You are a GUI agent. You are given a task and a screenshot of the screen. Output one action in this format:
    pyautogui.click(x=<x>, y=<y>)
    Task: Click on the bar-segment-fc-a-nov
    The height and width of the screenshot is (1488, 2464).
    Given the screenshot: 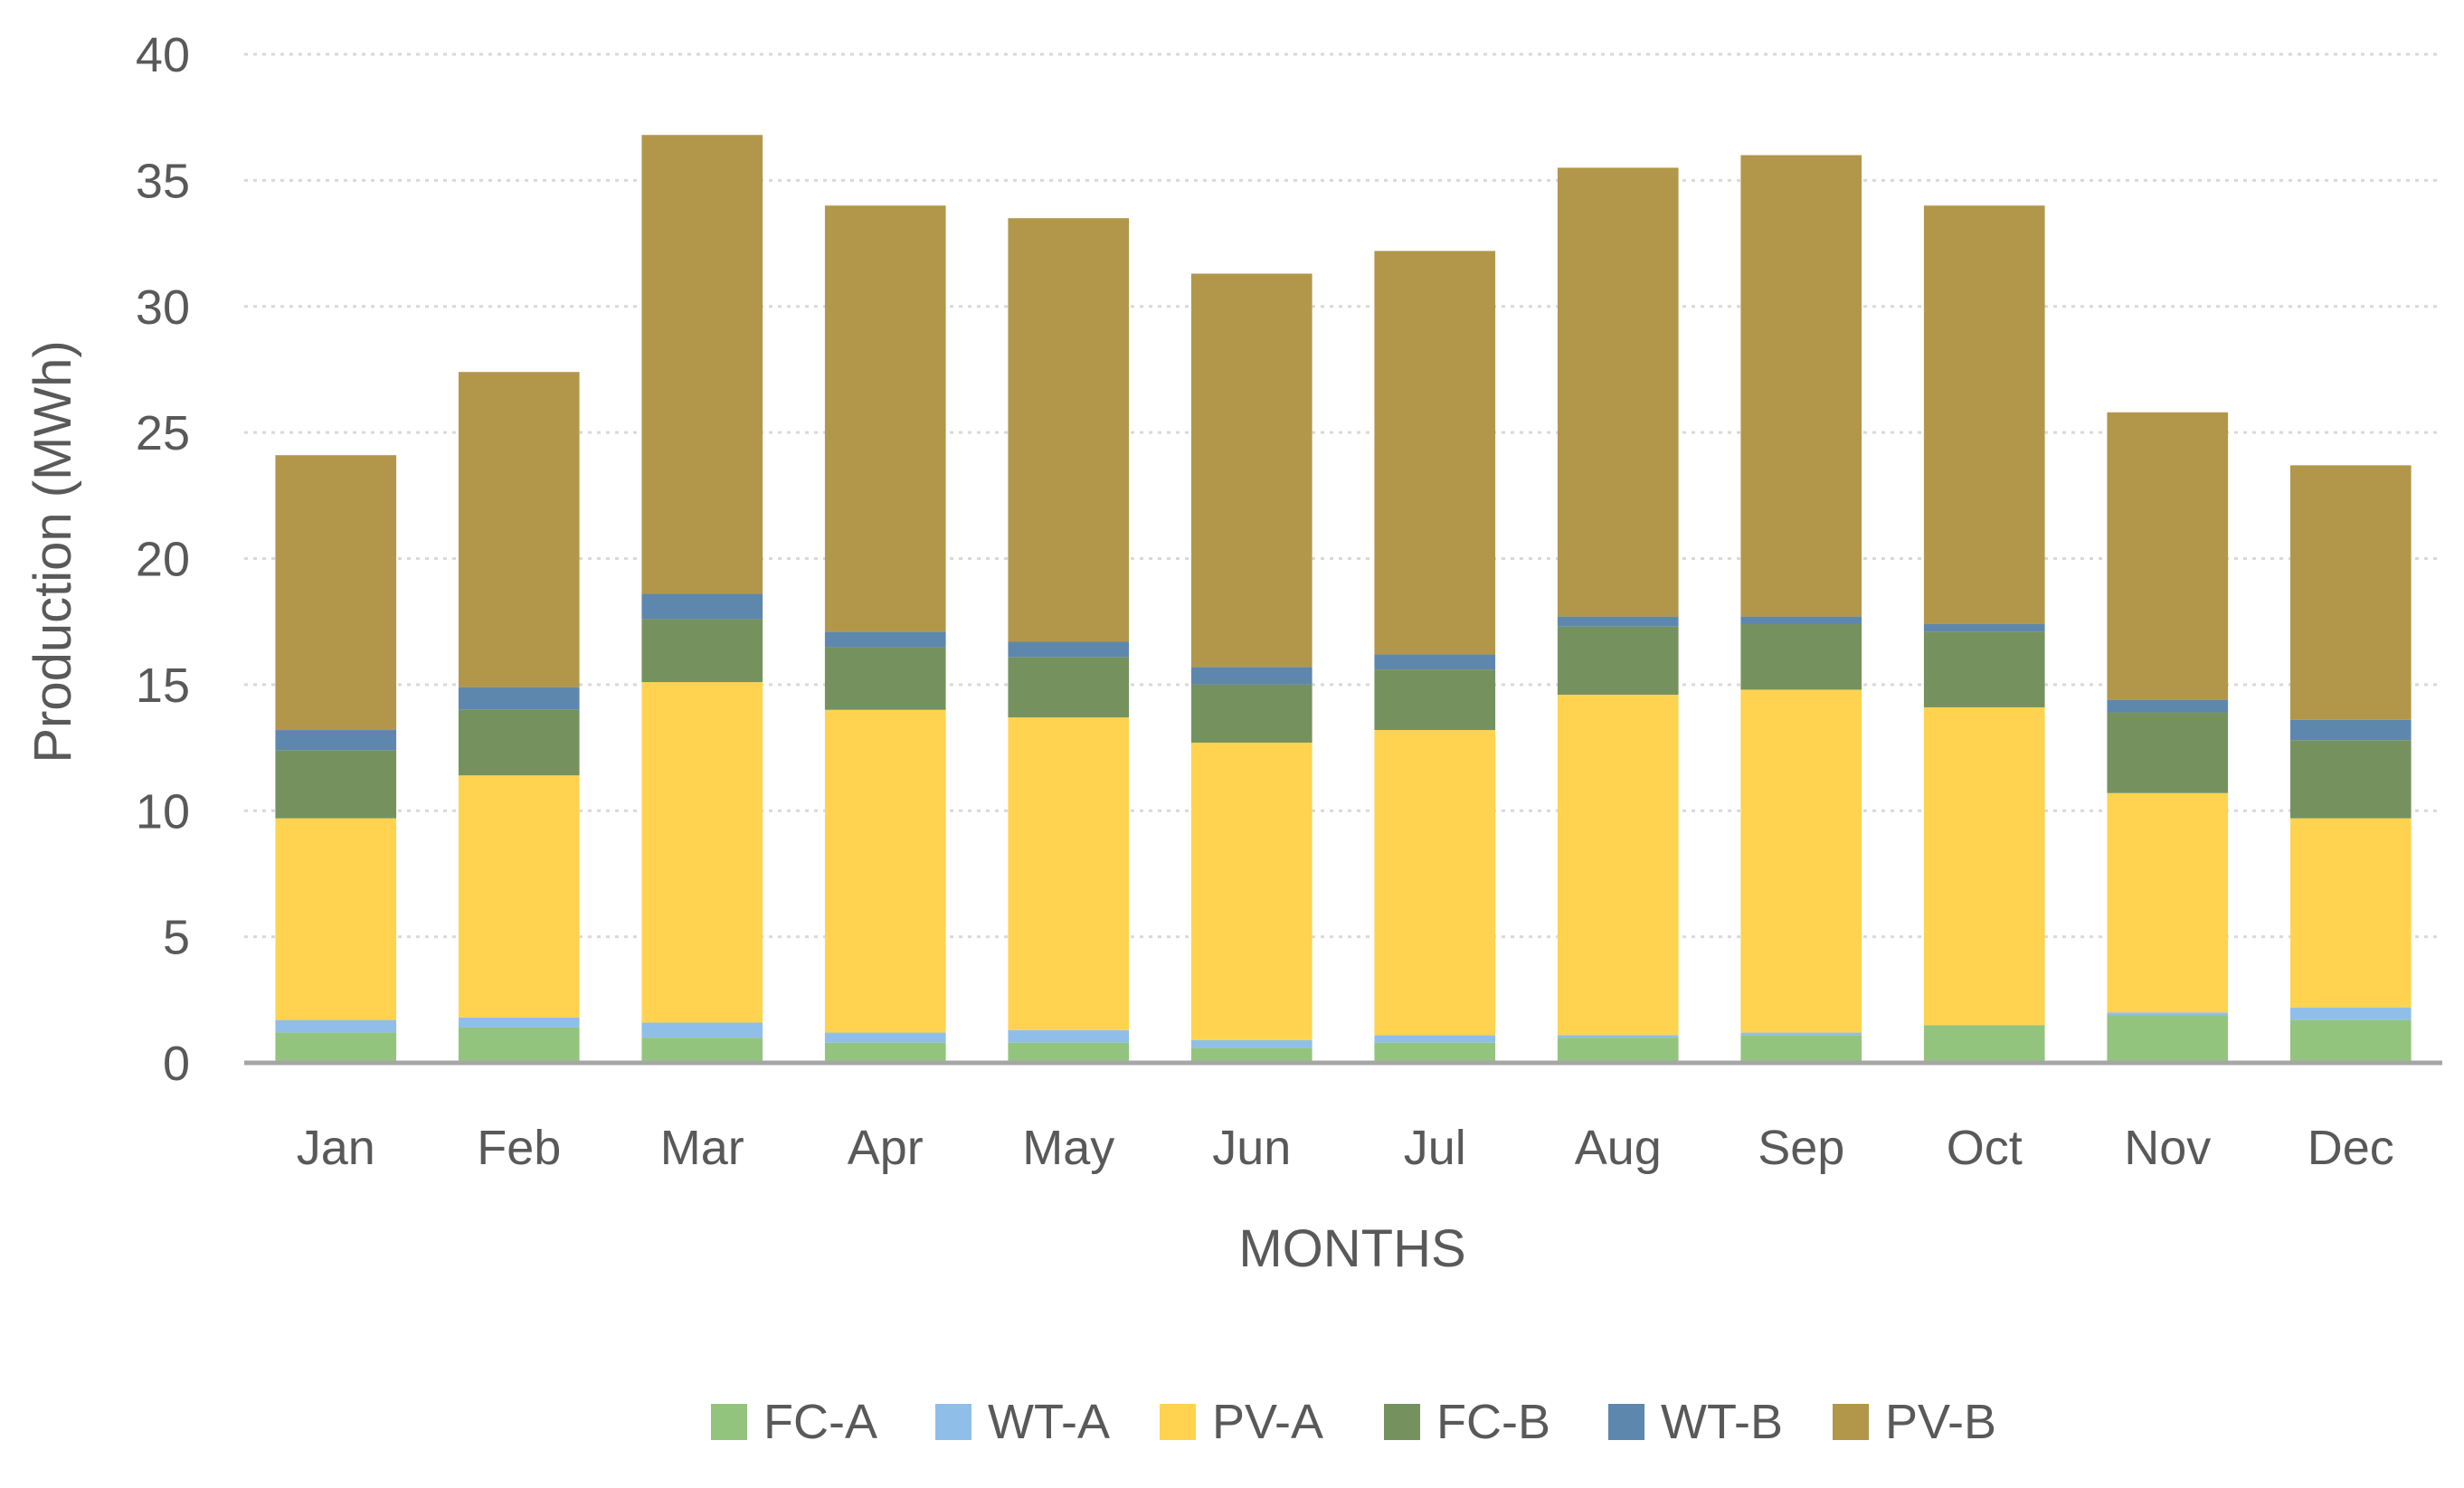 What is the action you would take?
    pyautogui.click(x=2168, y=1039)
    